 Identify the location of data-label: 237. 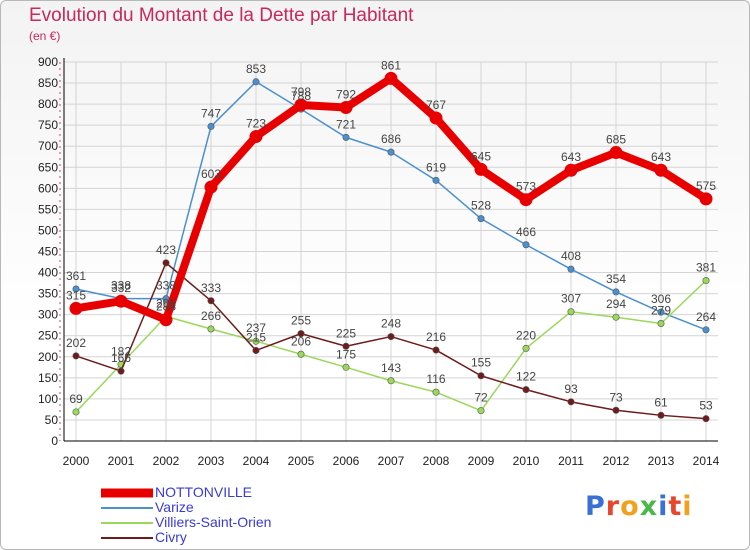
(256, 328).